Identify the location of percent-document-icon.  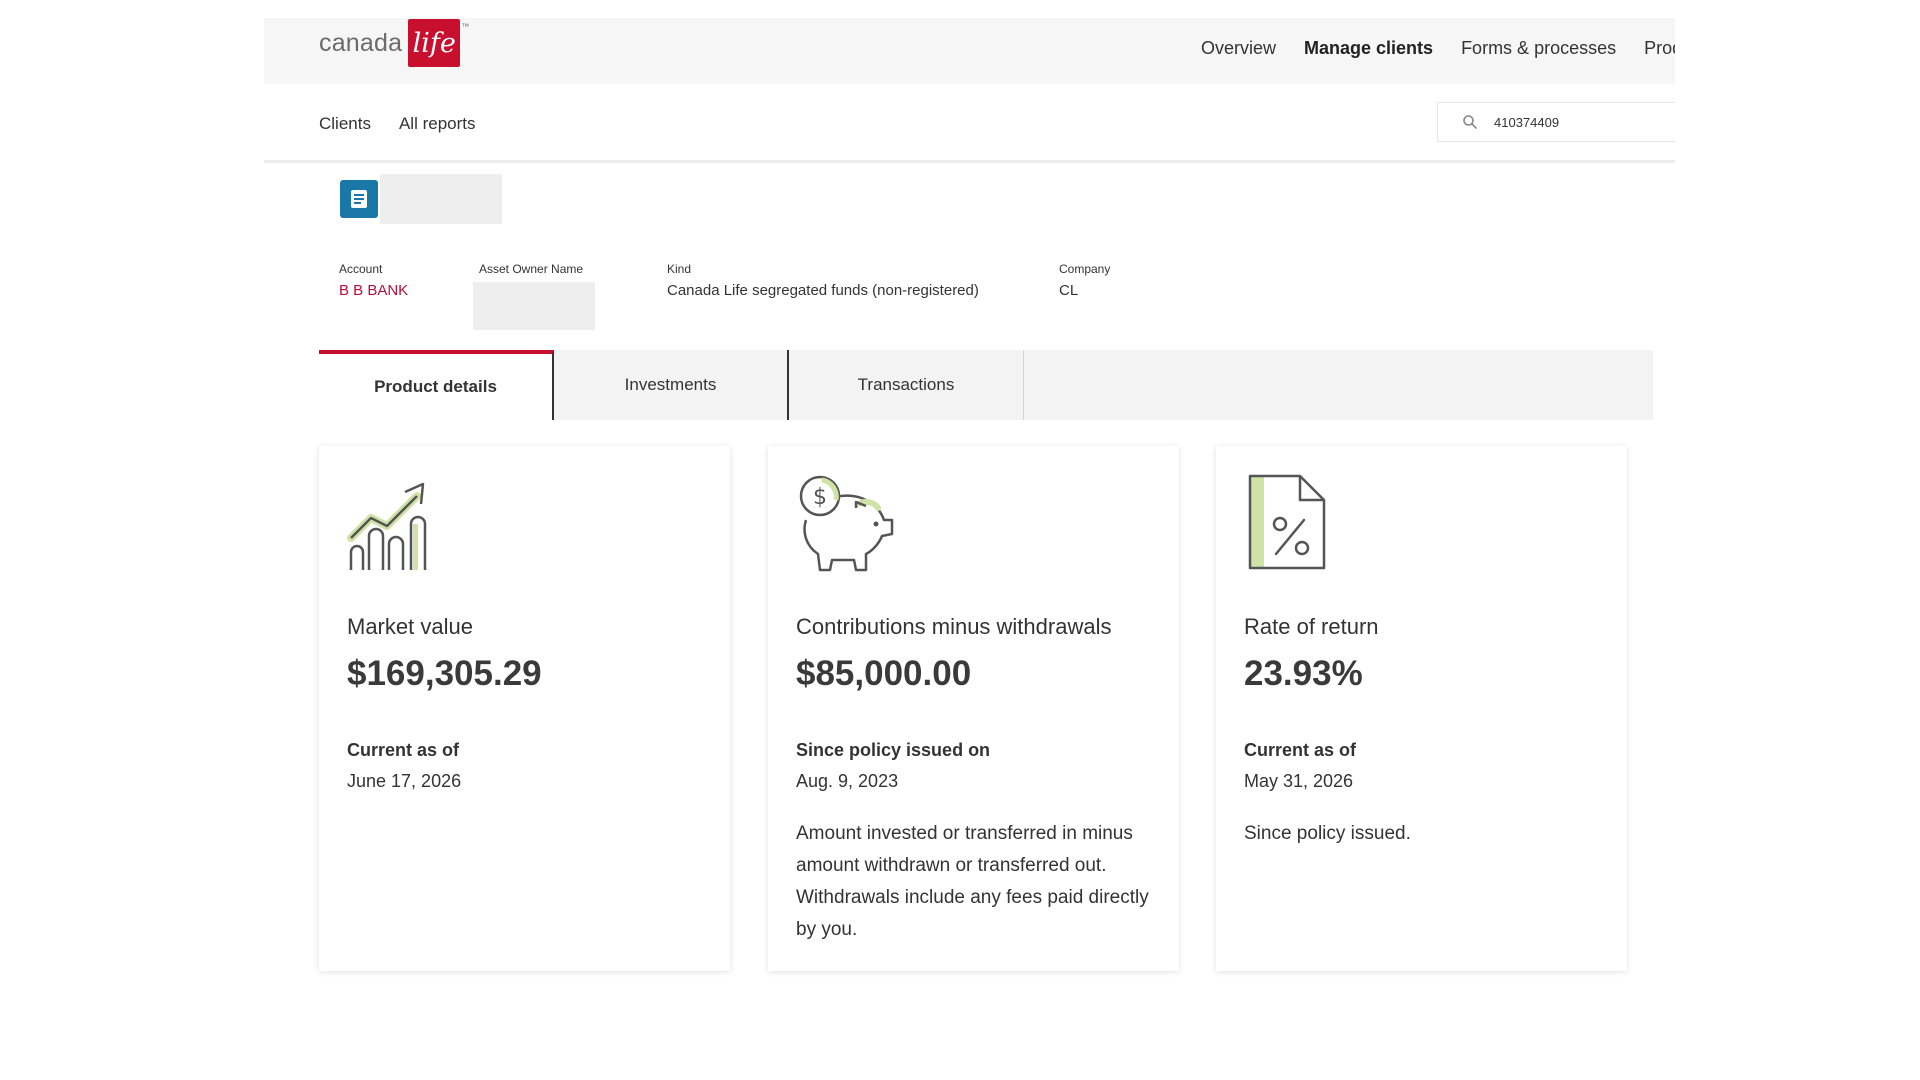
(1287, 522).